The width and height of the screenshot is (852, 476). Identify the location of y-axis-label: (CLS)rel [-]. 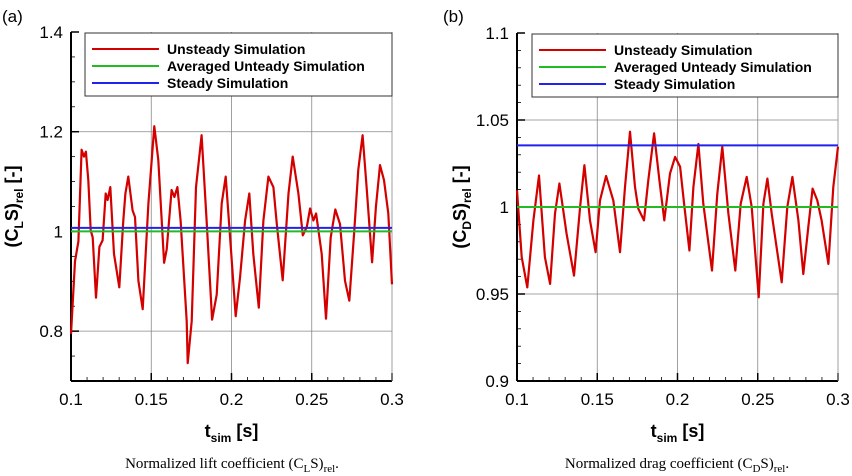
(14, 206).